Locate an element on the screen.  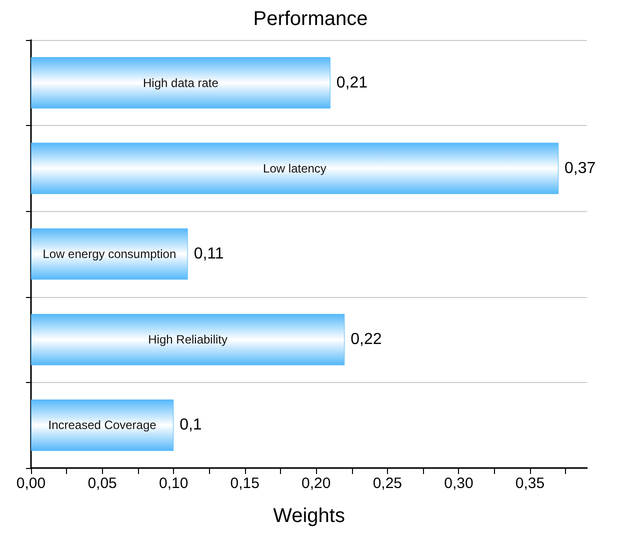
x-tick-label: 0,15 is located at coordinates (245, 483).